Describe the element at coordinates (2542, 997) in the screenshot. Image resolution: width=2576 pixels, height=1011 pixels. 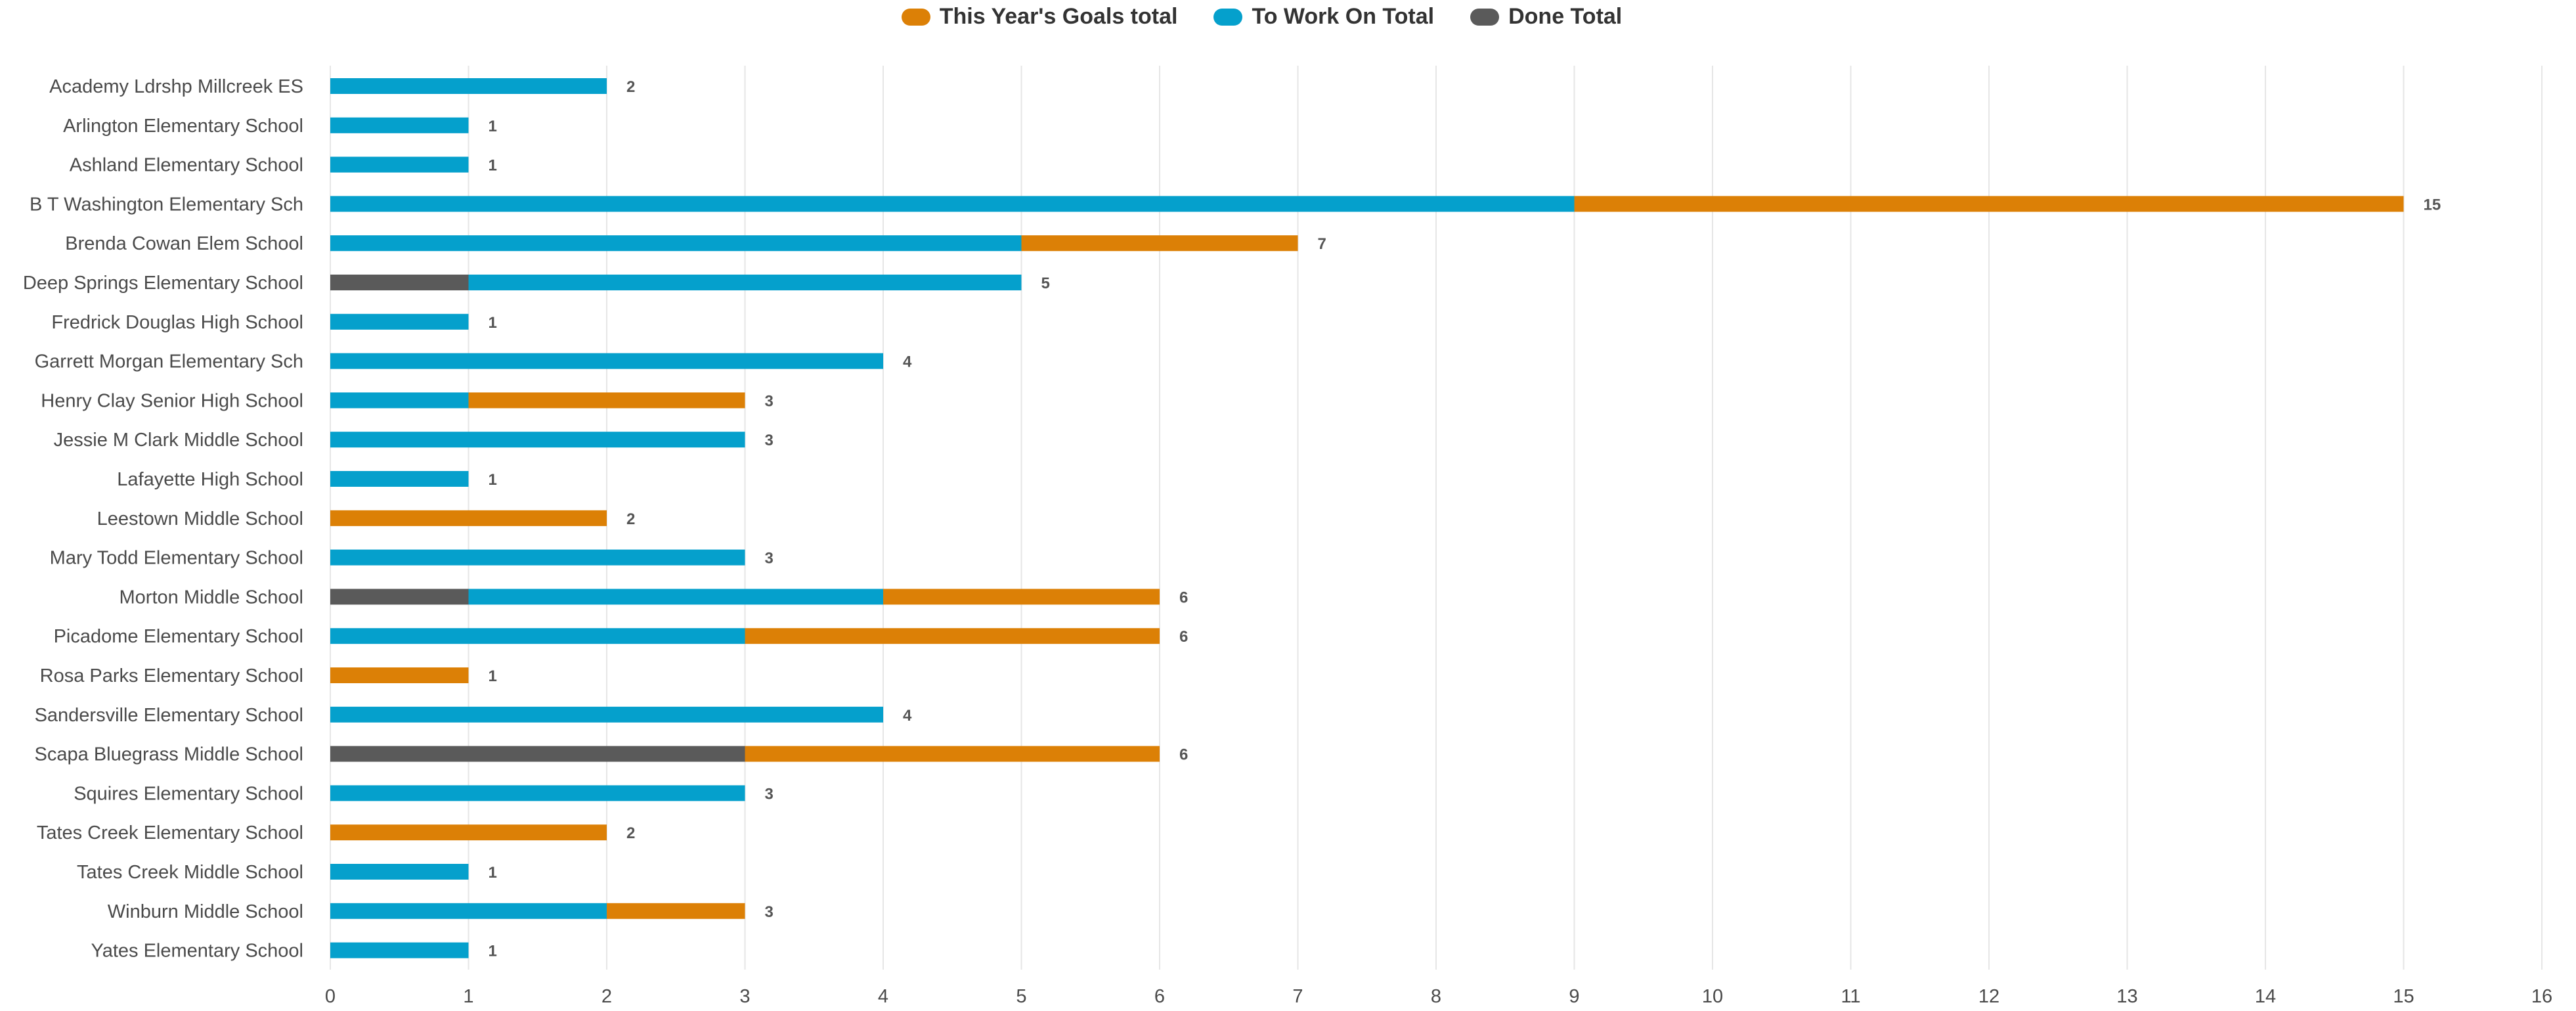
I see `x-tick-label-16: 16` at that location.